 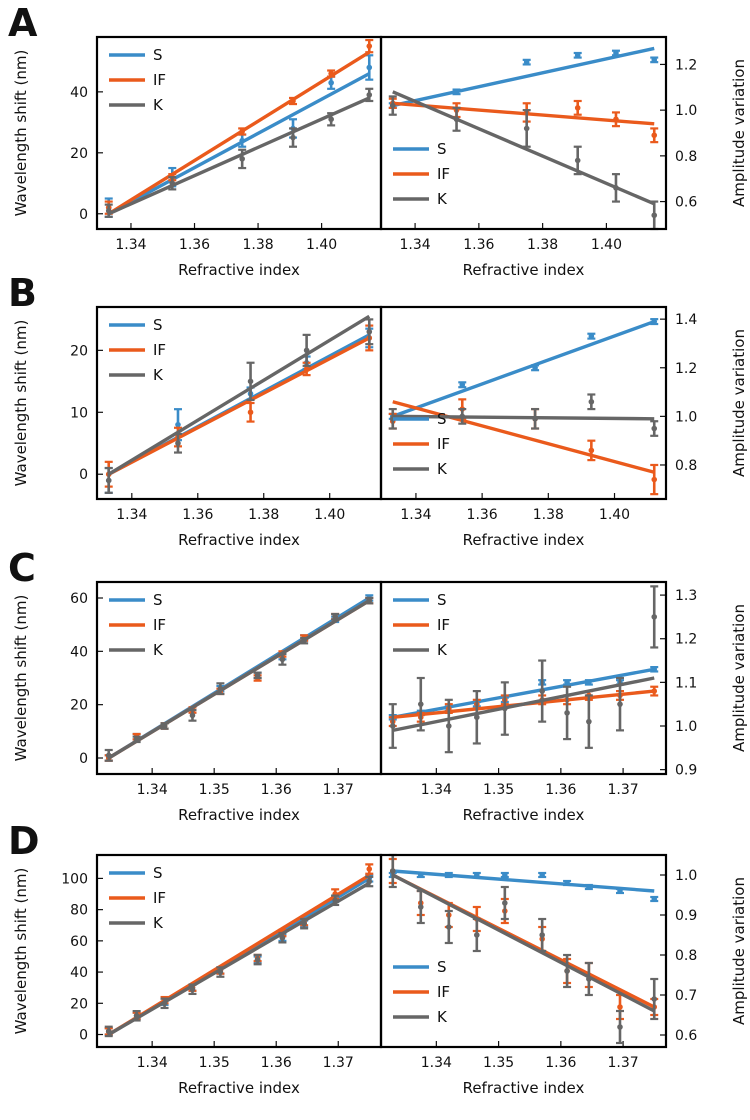 I want to click on y-tick-label: 0, so click(x=83, y=759).